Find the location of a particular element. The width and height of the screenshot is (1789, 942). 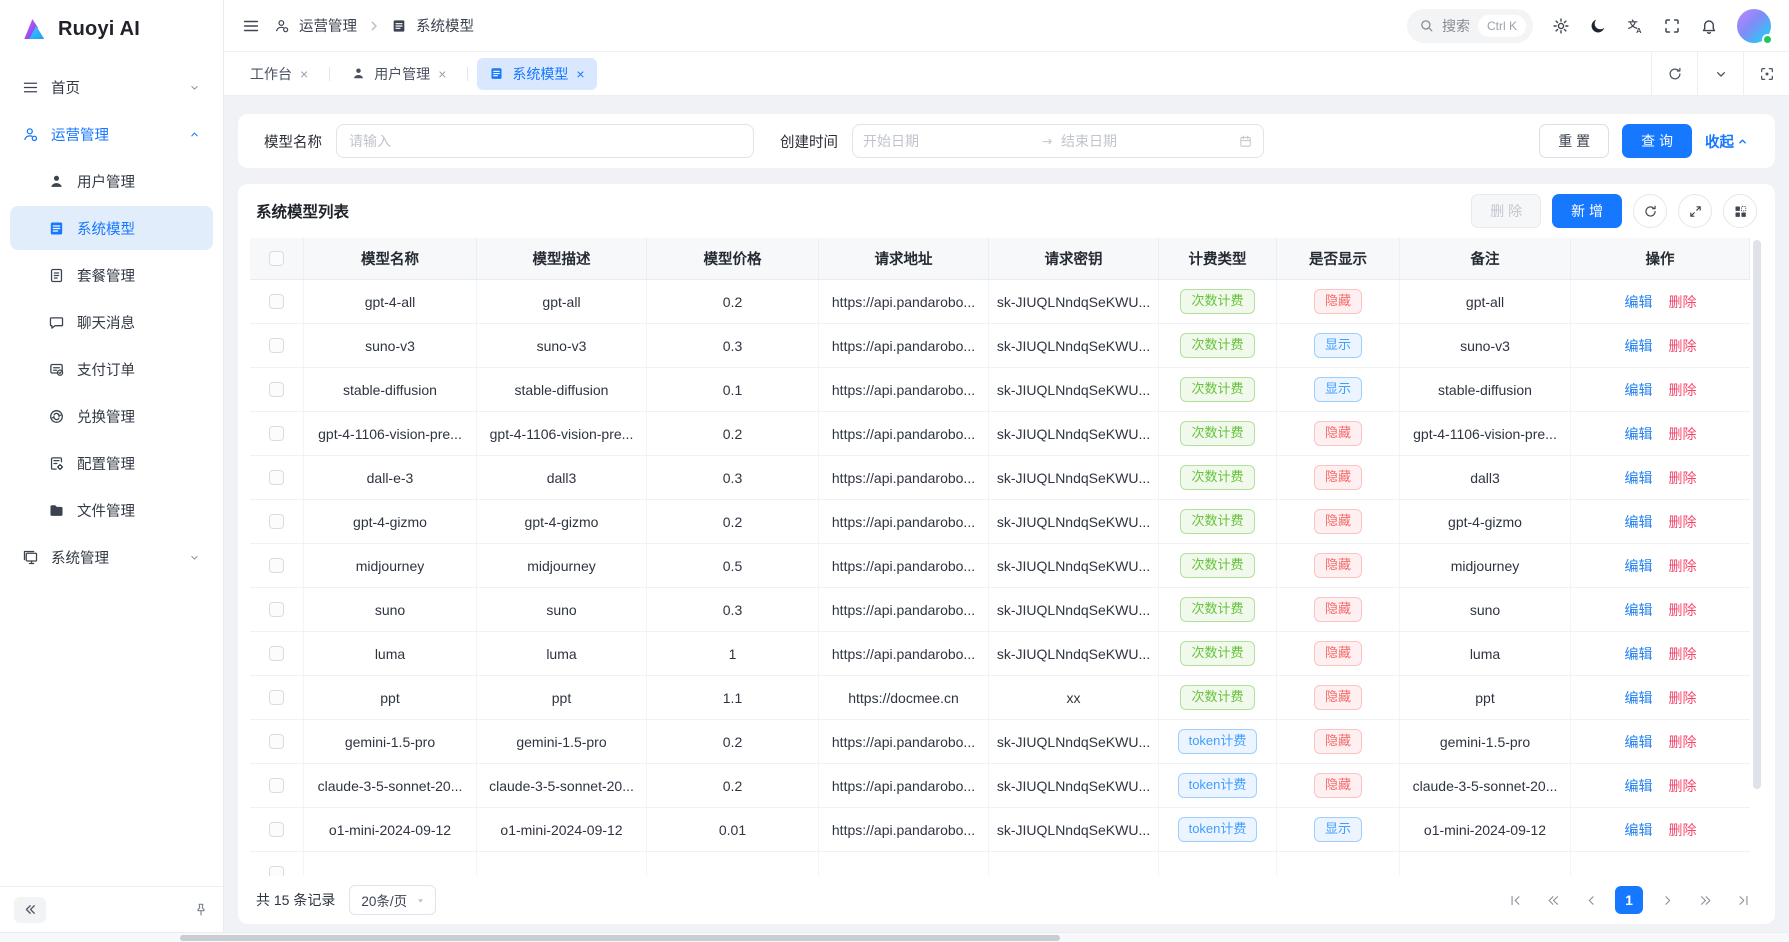

sidebar-item-package: 套餐管理 is located at coordinates (111, 275).